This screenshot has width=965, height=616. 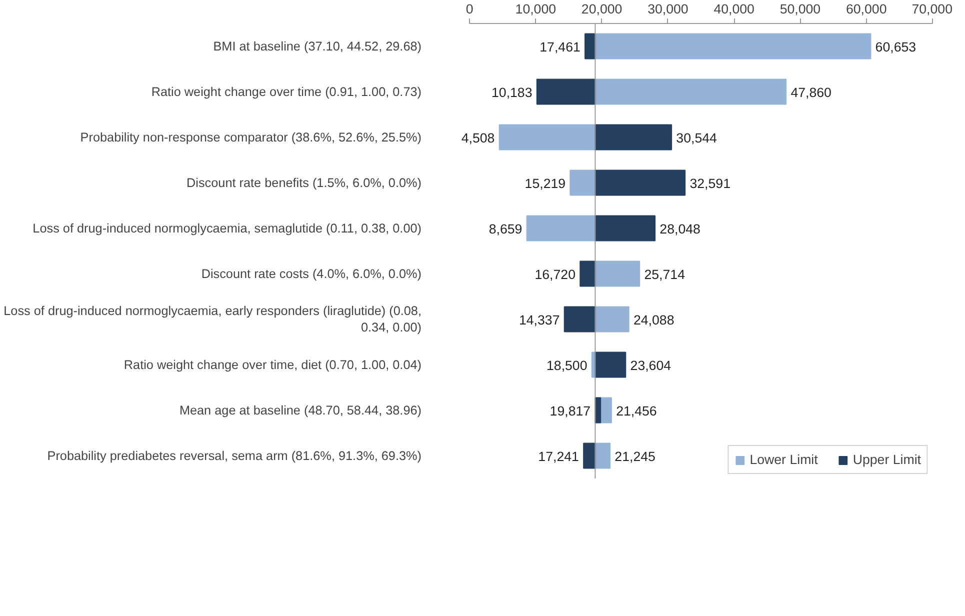 What do you see at coordinates (213, 319) in the screenshot?
I see `y-tick-label: Loss of drug-induced normoglycaemia, early responders (liraglutide) (0.08, 0.34, 0.00)` at bounding box center [213, 319].